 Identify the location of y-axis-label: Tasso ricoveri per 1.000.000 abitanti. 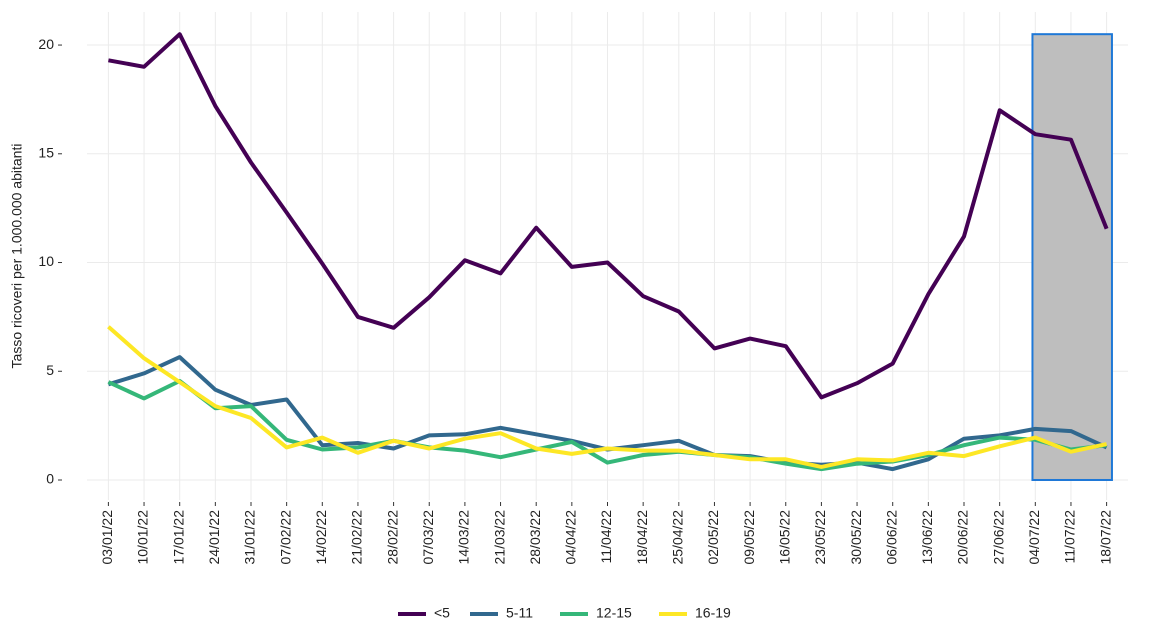
(17, 256).